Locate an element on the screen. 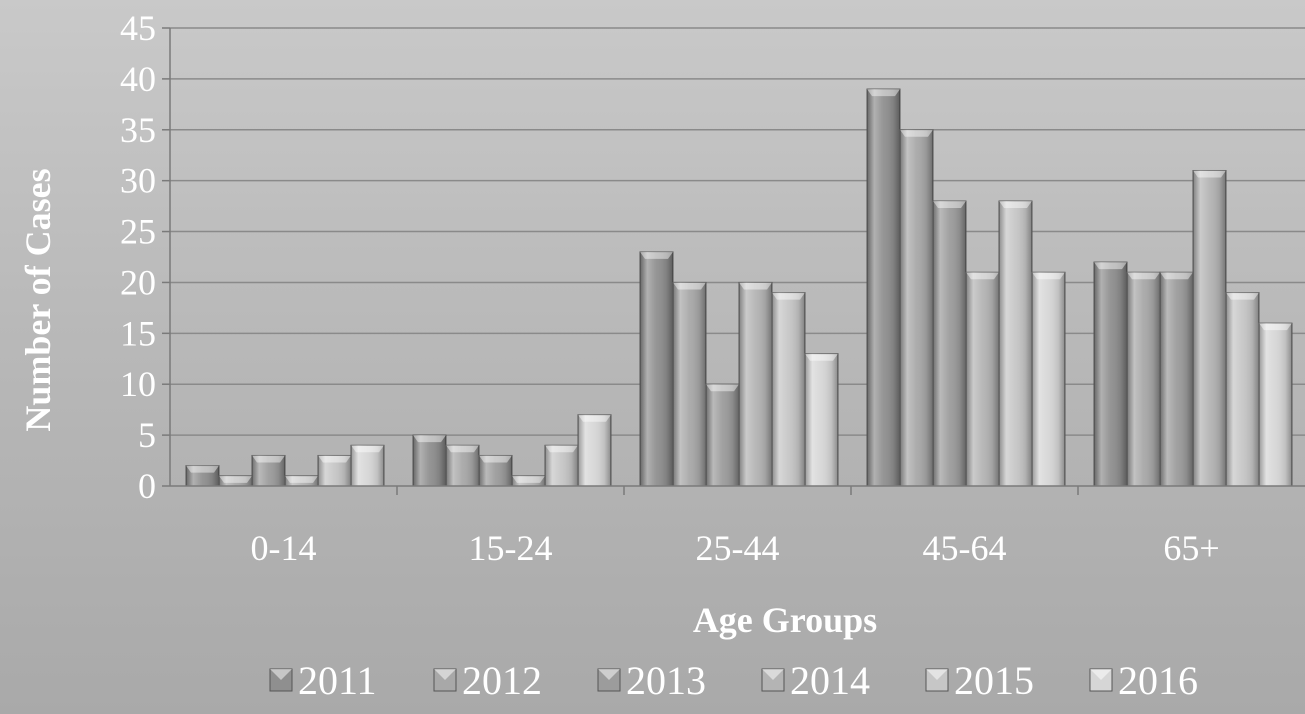 Image resolution: width=1305 pixels, height=714 pixels. y-tick-label: 0 is located at coordinates (147, 486).